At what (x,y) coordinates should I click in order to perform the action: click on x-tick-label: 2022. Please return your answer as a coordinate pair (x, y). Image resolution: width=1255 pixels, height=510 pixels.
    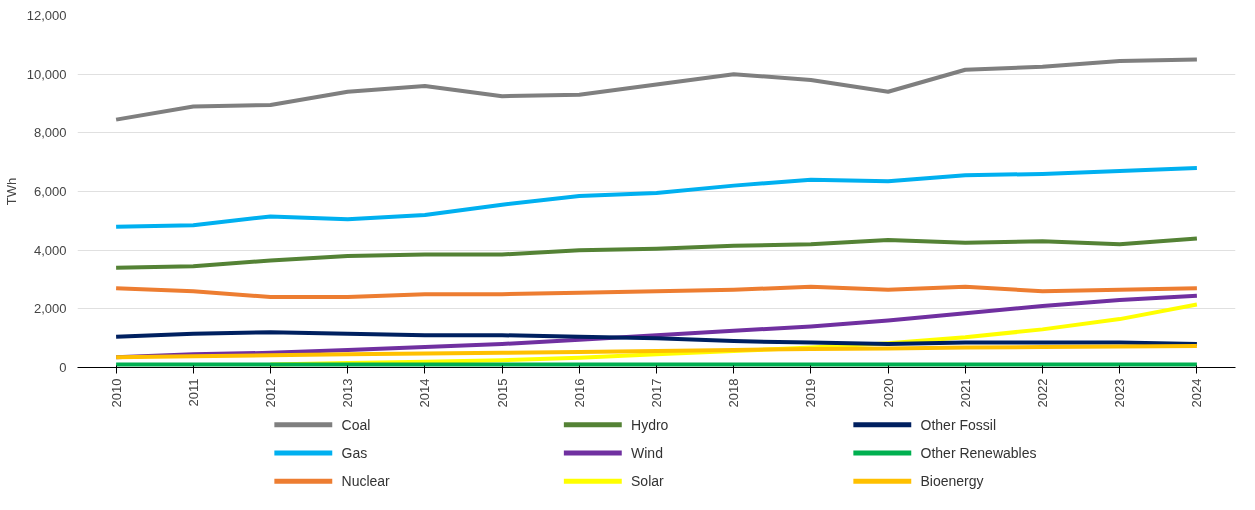
    Looking at the image, I should click on (1042, 393).